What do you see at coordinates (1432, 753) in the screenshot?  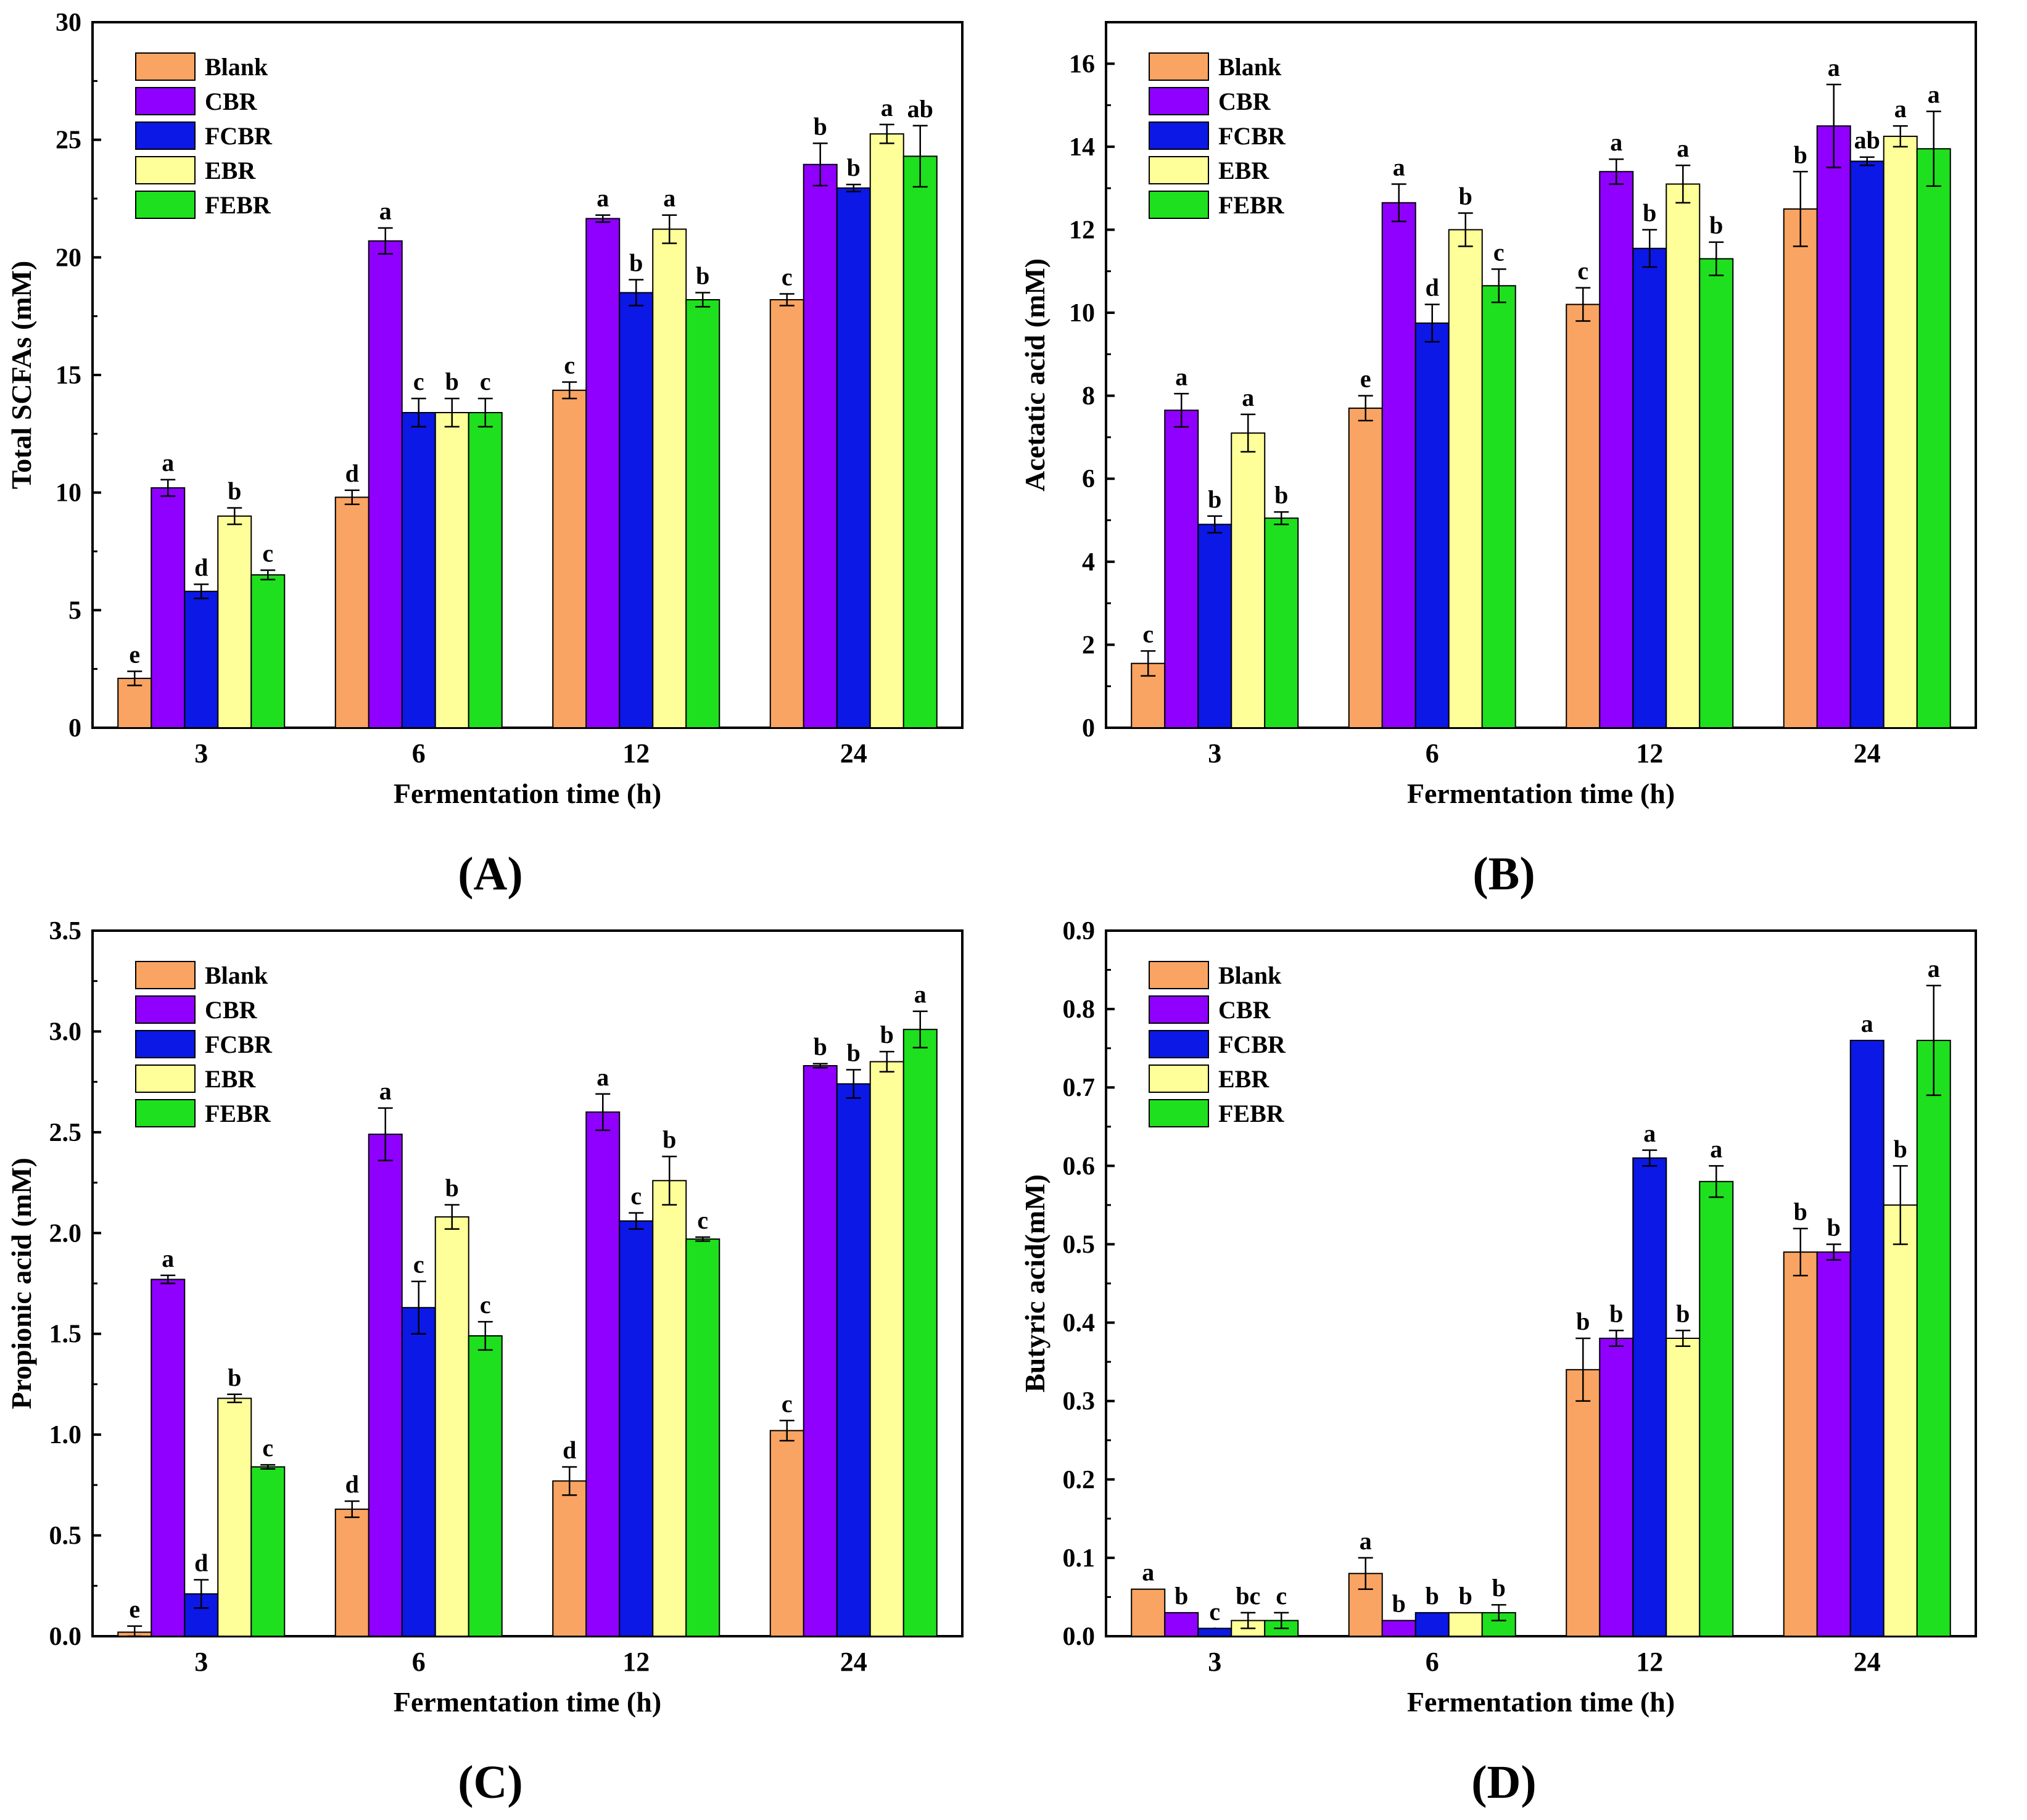 I see `x-tick-label: 6` at bounding box center [1432, 753].